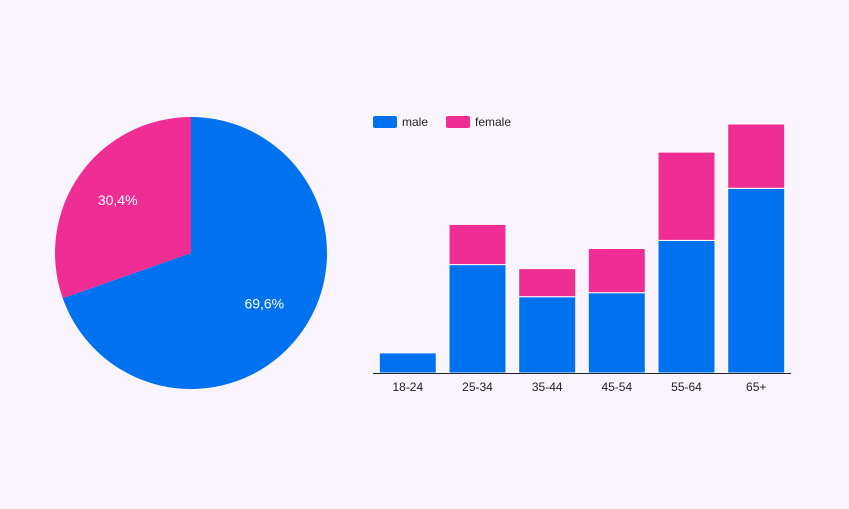 This screenshot has width=849, height=509. What do you see at coordinates (385, 122) in the screenshot?
I see `legend-swatch-male` at bounding box center [385, 122].